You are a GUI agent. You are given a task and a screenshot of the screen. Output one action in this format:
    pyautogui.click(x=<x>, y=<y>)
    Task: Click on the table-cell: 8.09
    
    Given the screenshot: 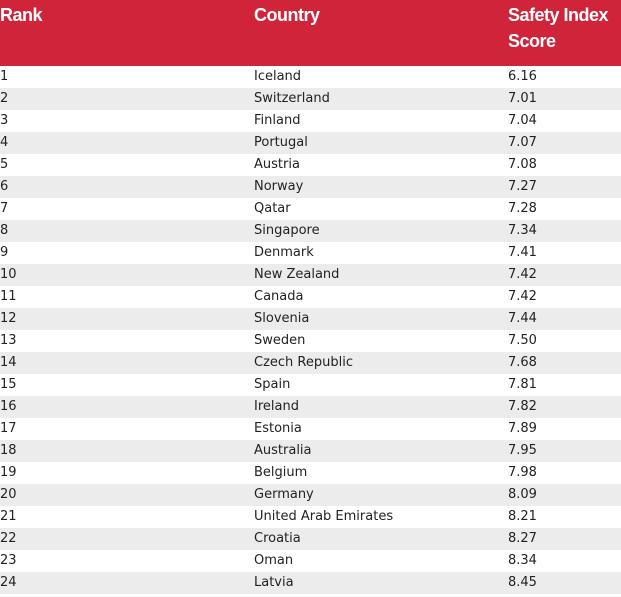 What is the action you would take?
    pyautogui.click(x=522, y=494)
    